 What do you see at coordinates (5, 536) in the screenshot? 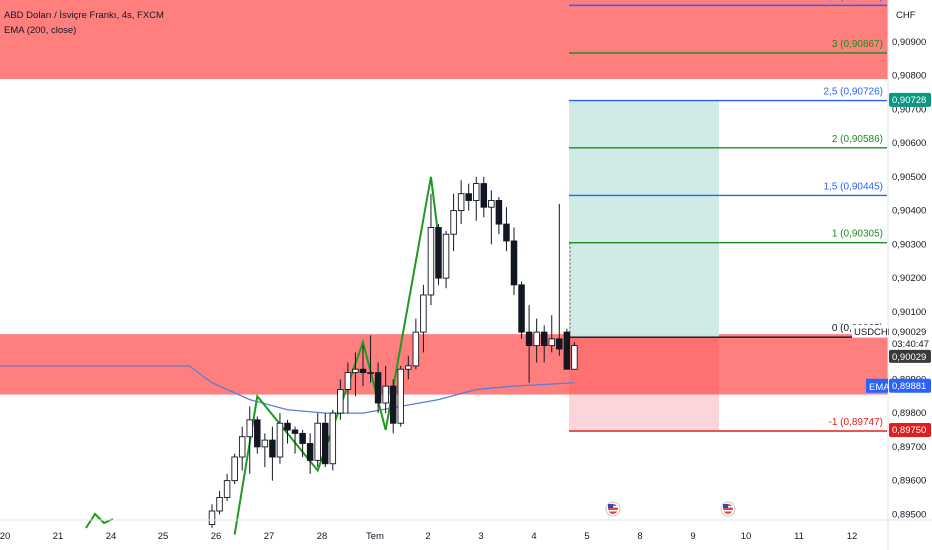
I see `x-tick-label: 20` at bounding box center [5, 536].